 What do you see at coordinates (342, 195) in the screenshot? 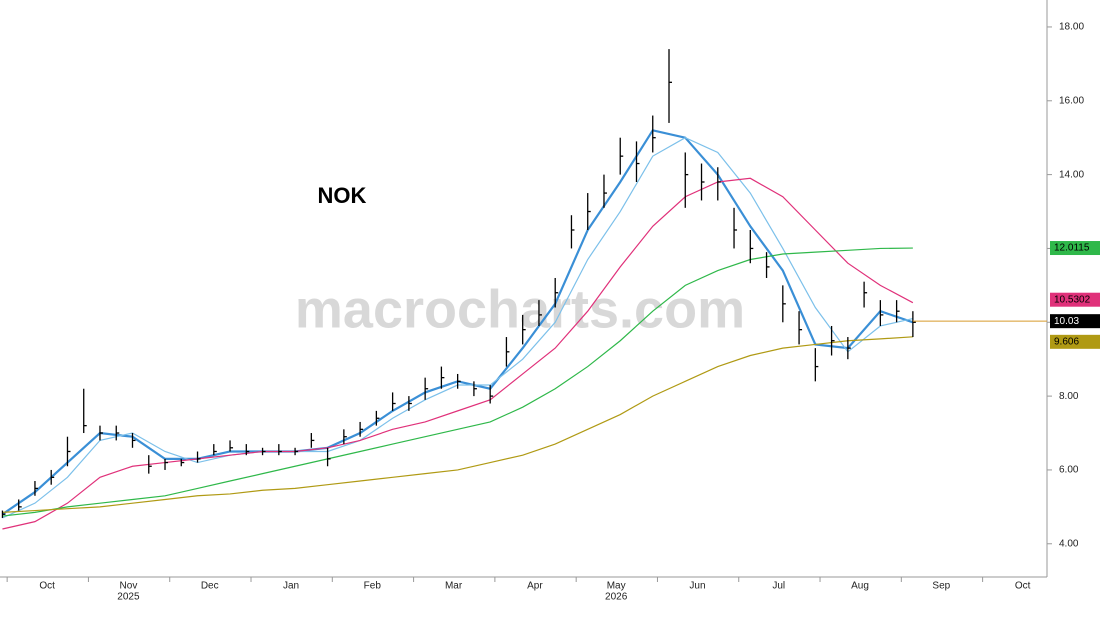
I see `chart-title: NOK` at bounding box center [342, 195].